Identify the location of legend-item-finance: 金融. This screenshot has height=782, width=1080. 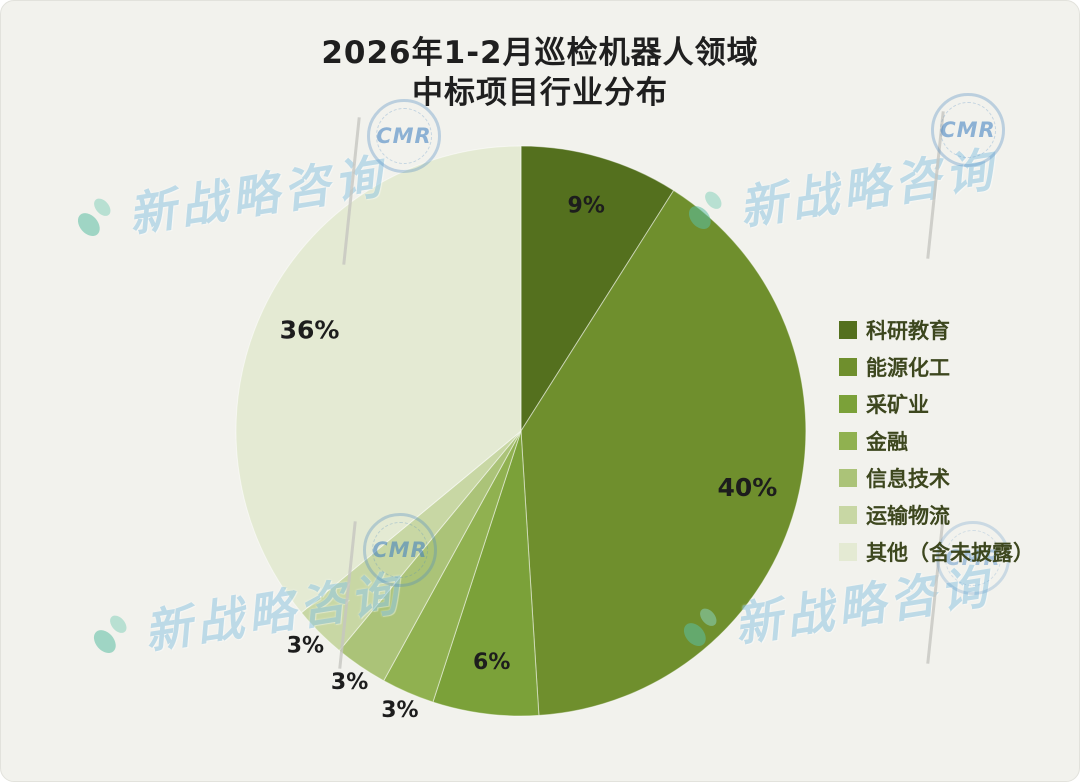
(936, 440).